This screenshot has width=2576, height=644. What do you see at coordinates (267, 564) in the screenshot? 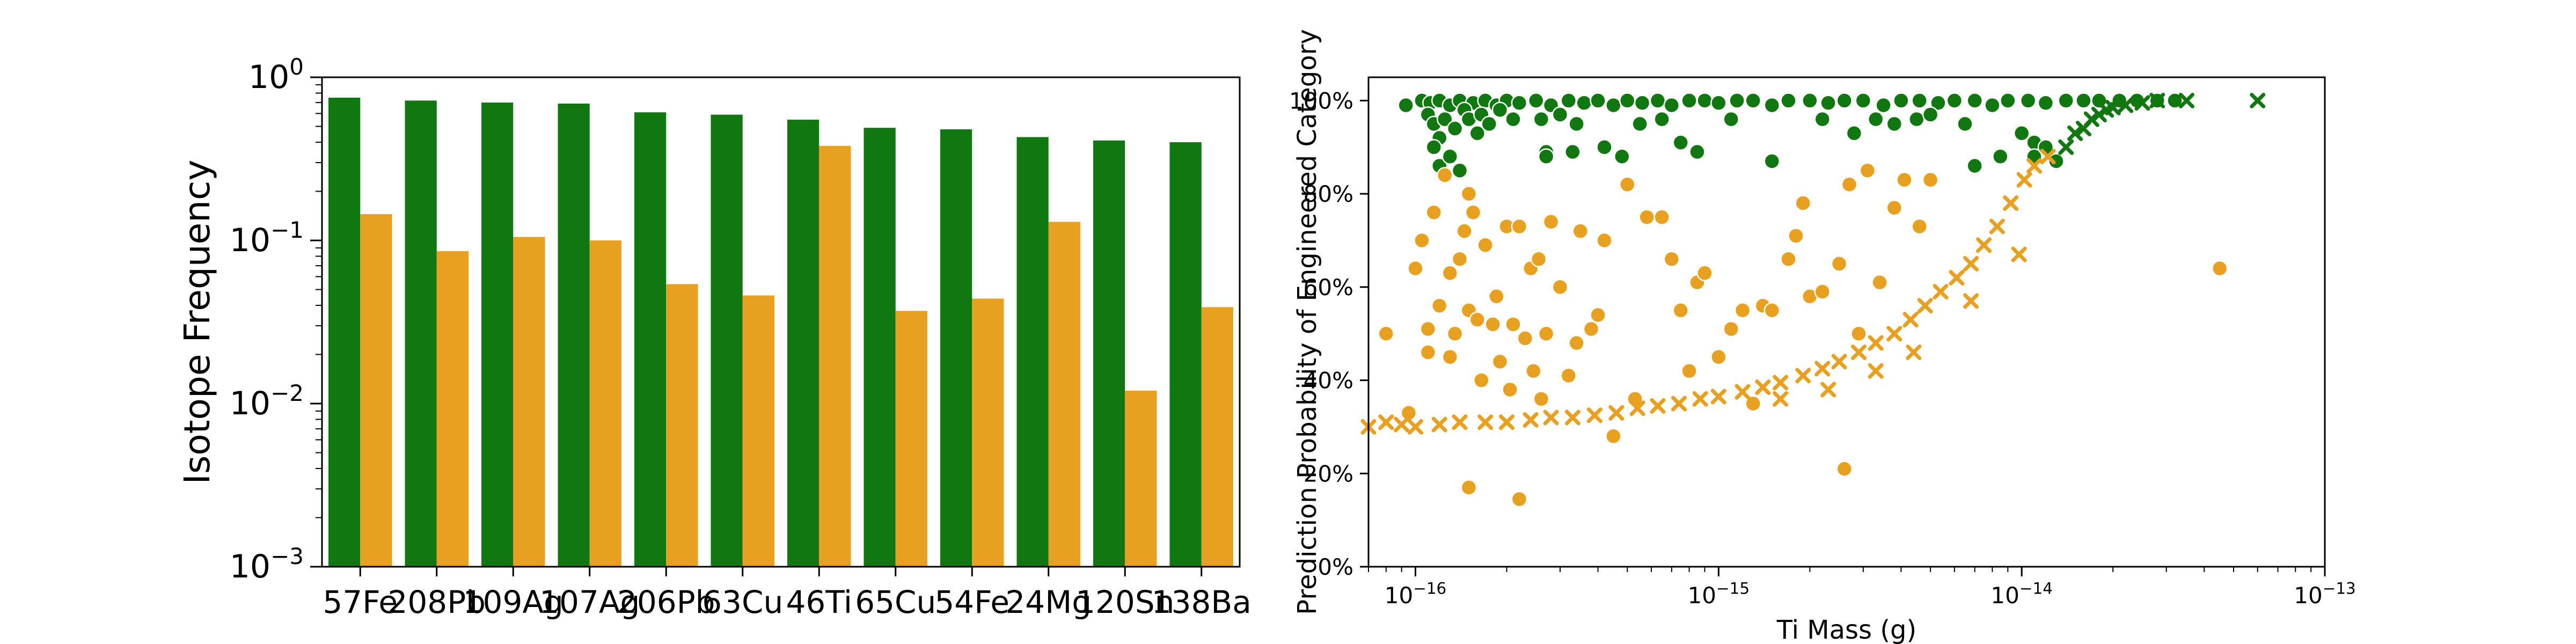
I see `bar-y-tick-label: 10⁻³` at bounding box center [267, 564].